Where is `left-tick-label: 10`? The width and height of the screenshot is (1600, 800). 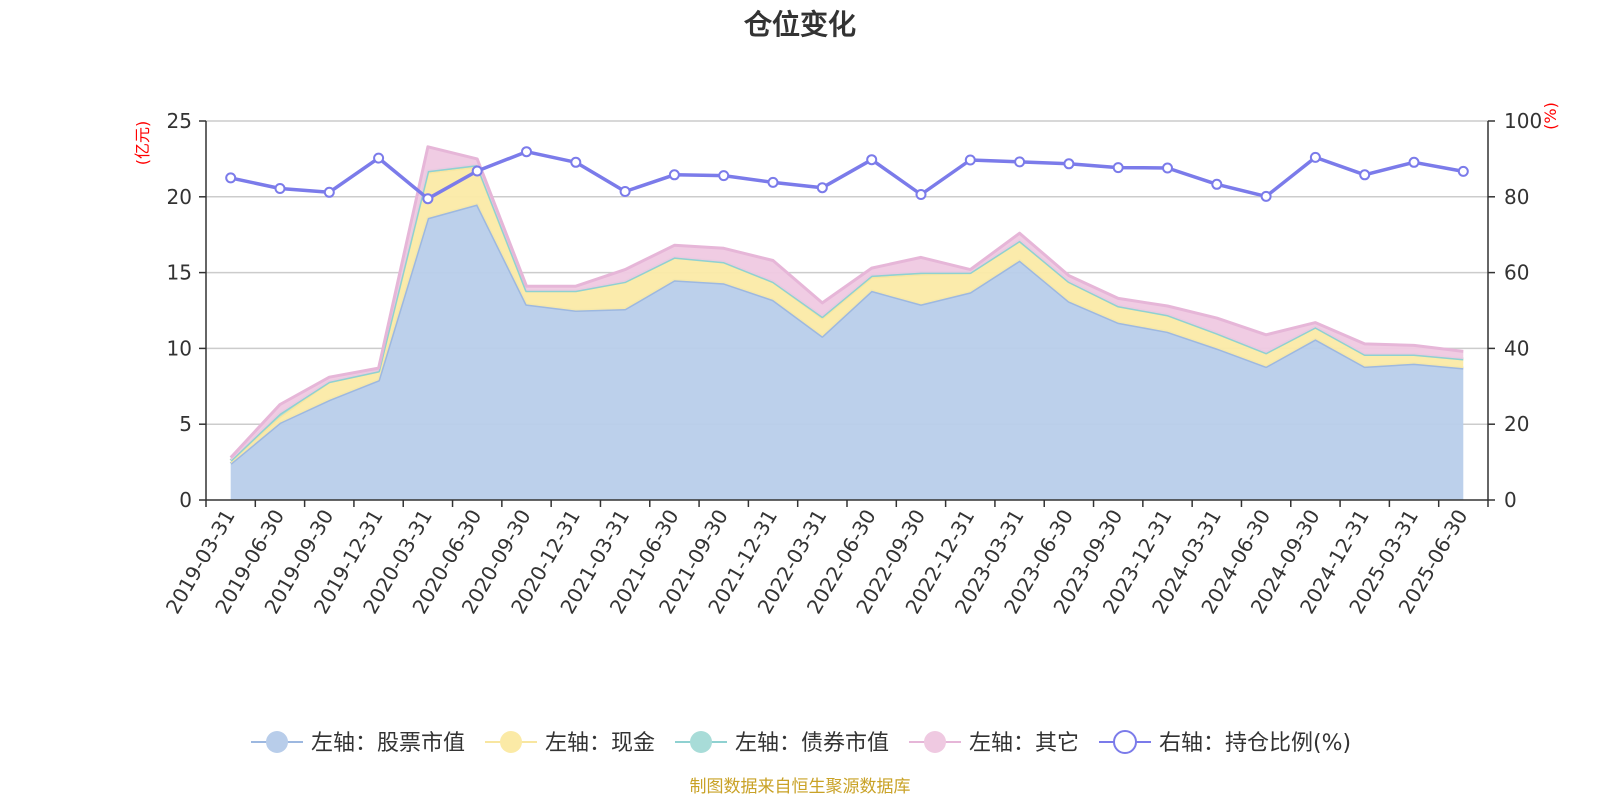
left-tick-label: 10 is located at coordinates (179, 348).